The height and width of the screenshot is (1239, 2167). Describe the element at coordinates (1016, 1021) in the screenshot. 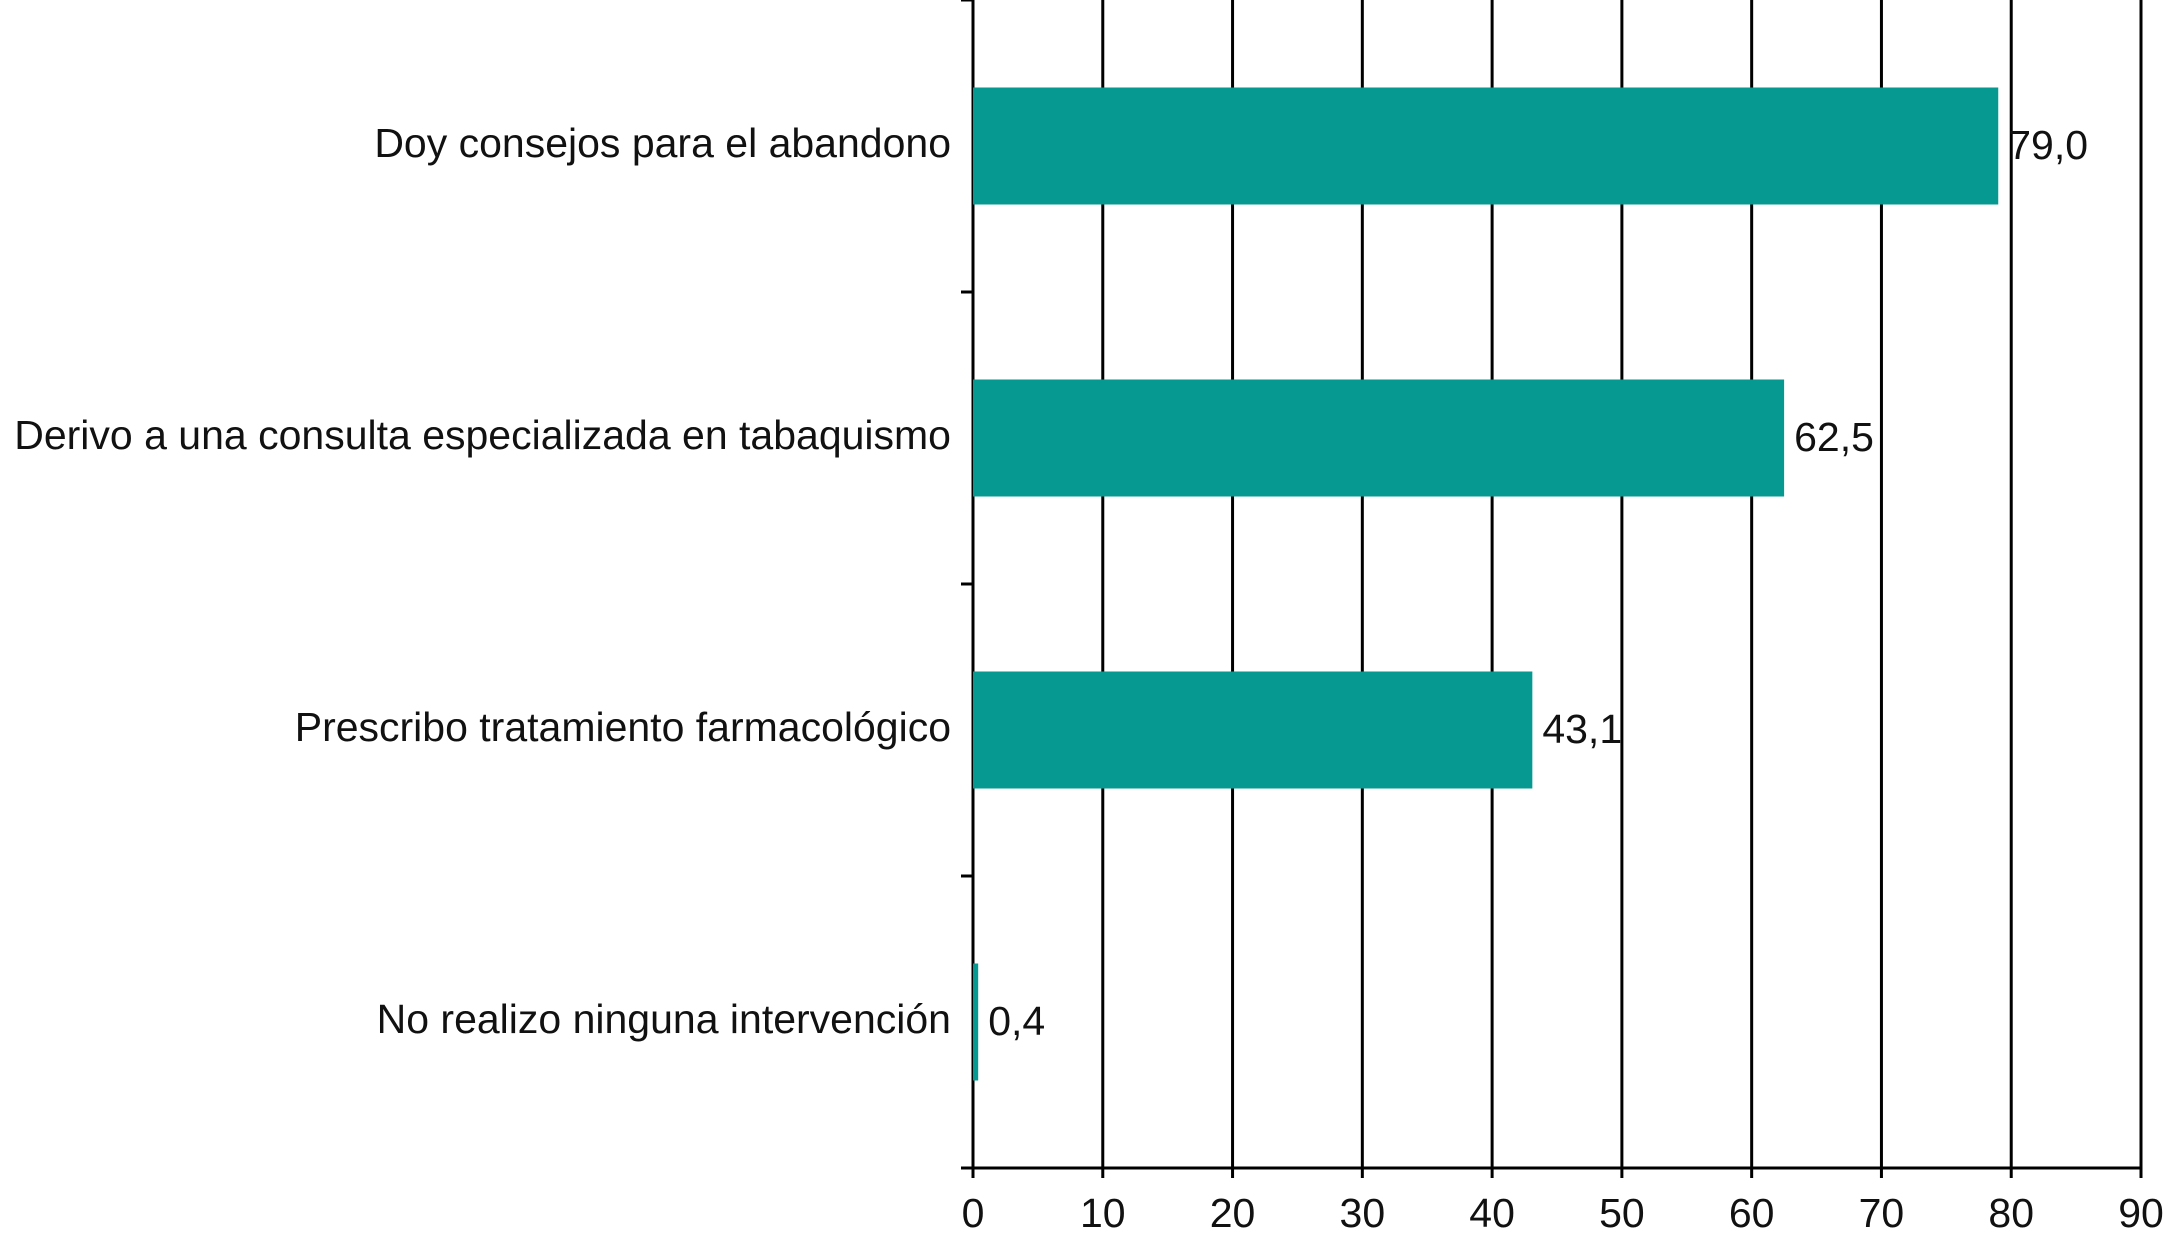

I see `value-label: 0,4` at that location.